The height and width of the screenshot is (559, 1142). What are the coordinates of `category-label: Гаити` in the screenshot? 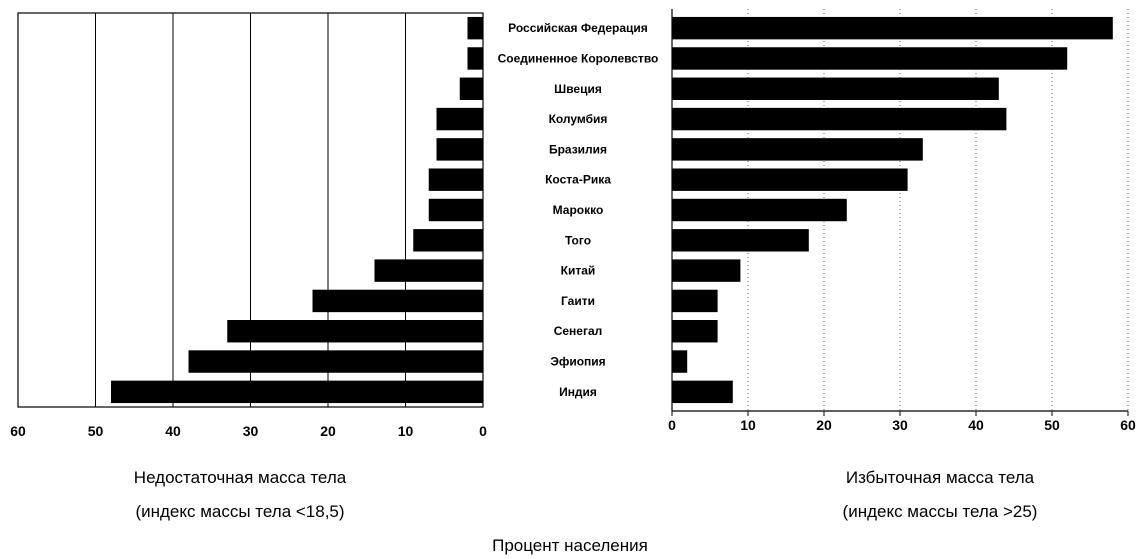 It's located at (578, 301).